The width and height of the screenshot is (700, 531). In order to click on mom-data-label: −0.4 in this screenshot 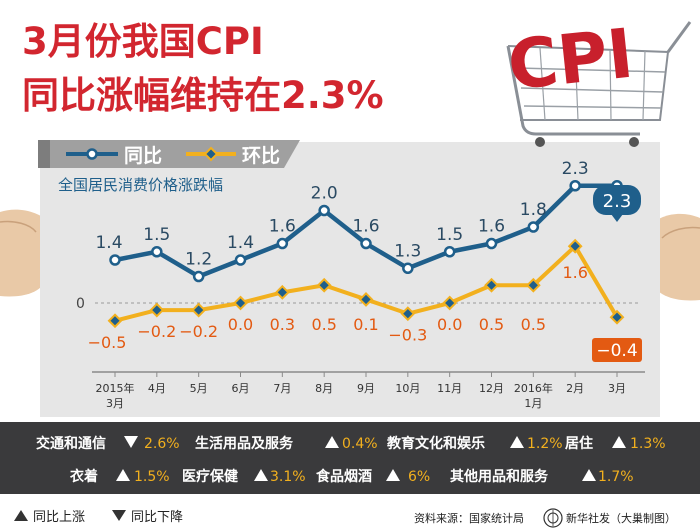, I will do `click(616, 351)`.